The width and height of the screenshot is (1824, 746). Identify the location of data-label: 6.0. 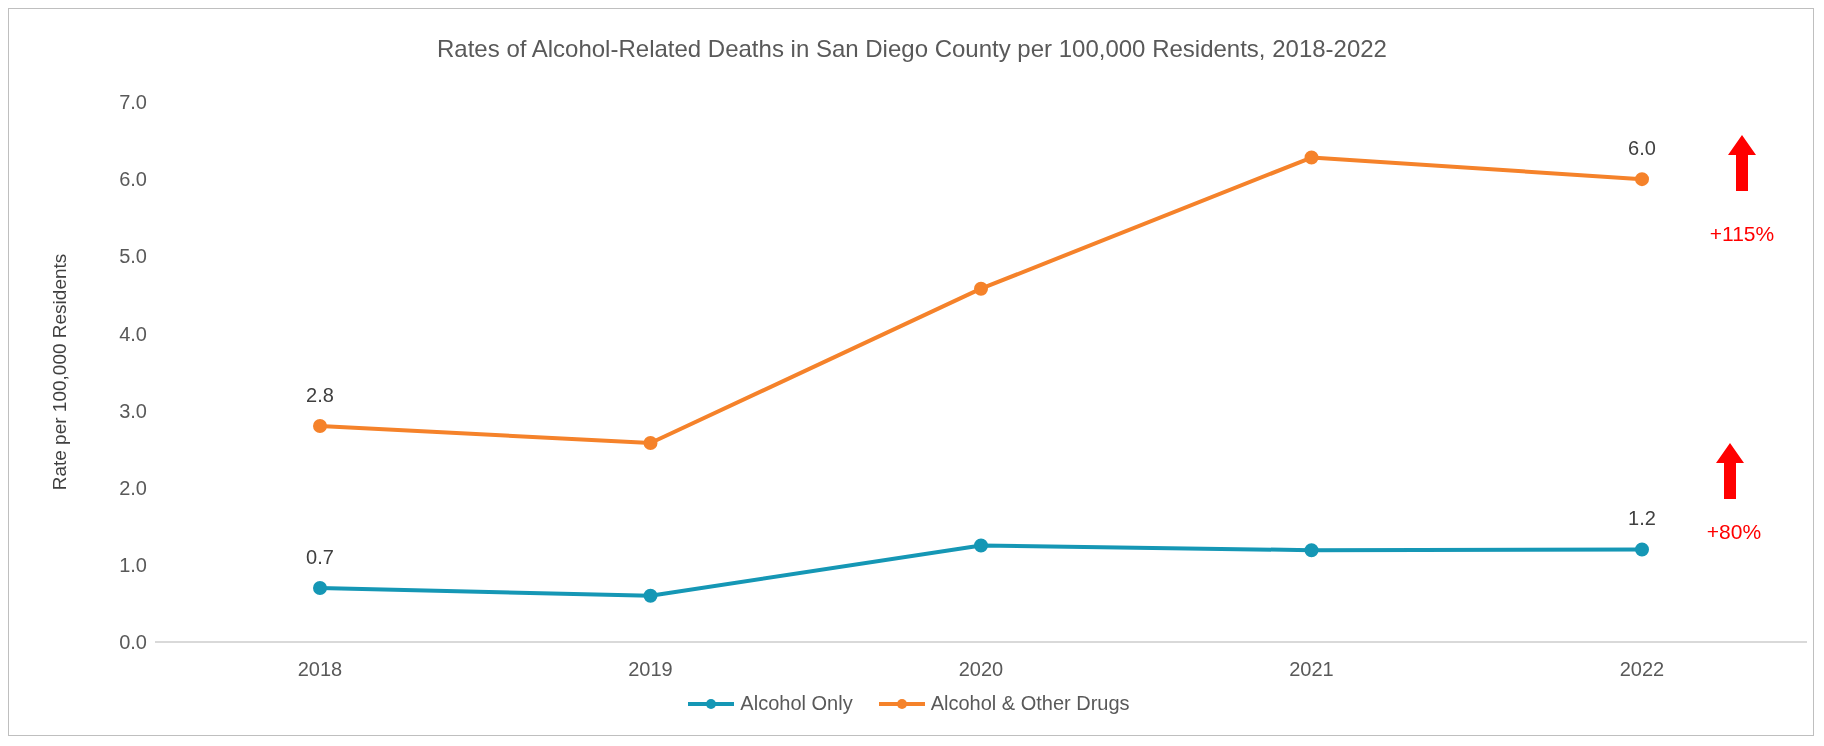
(1642, 148).